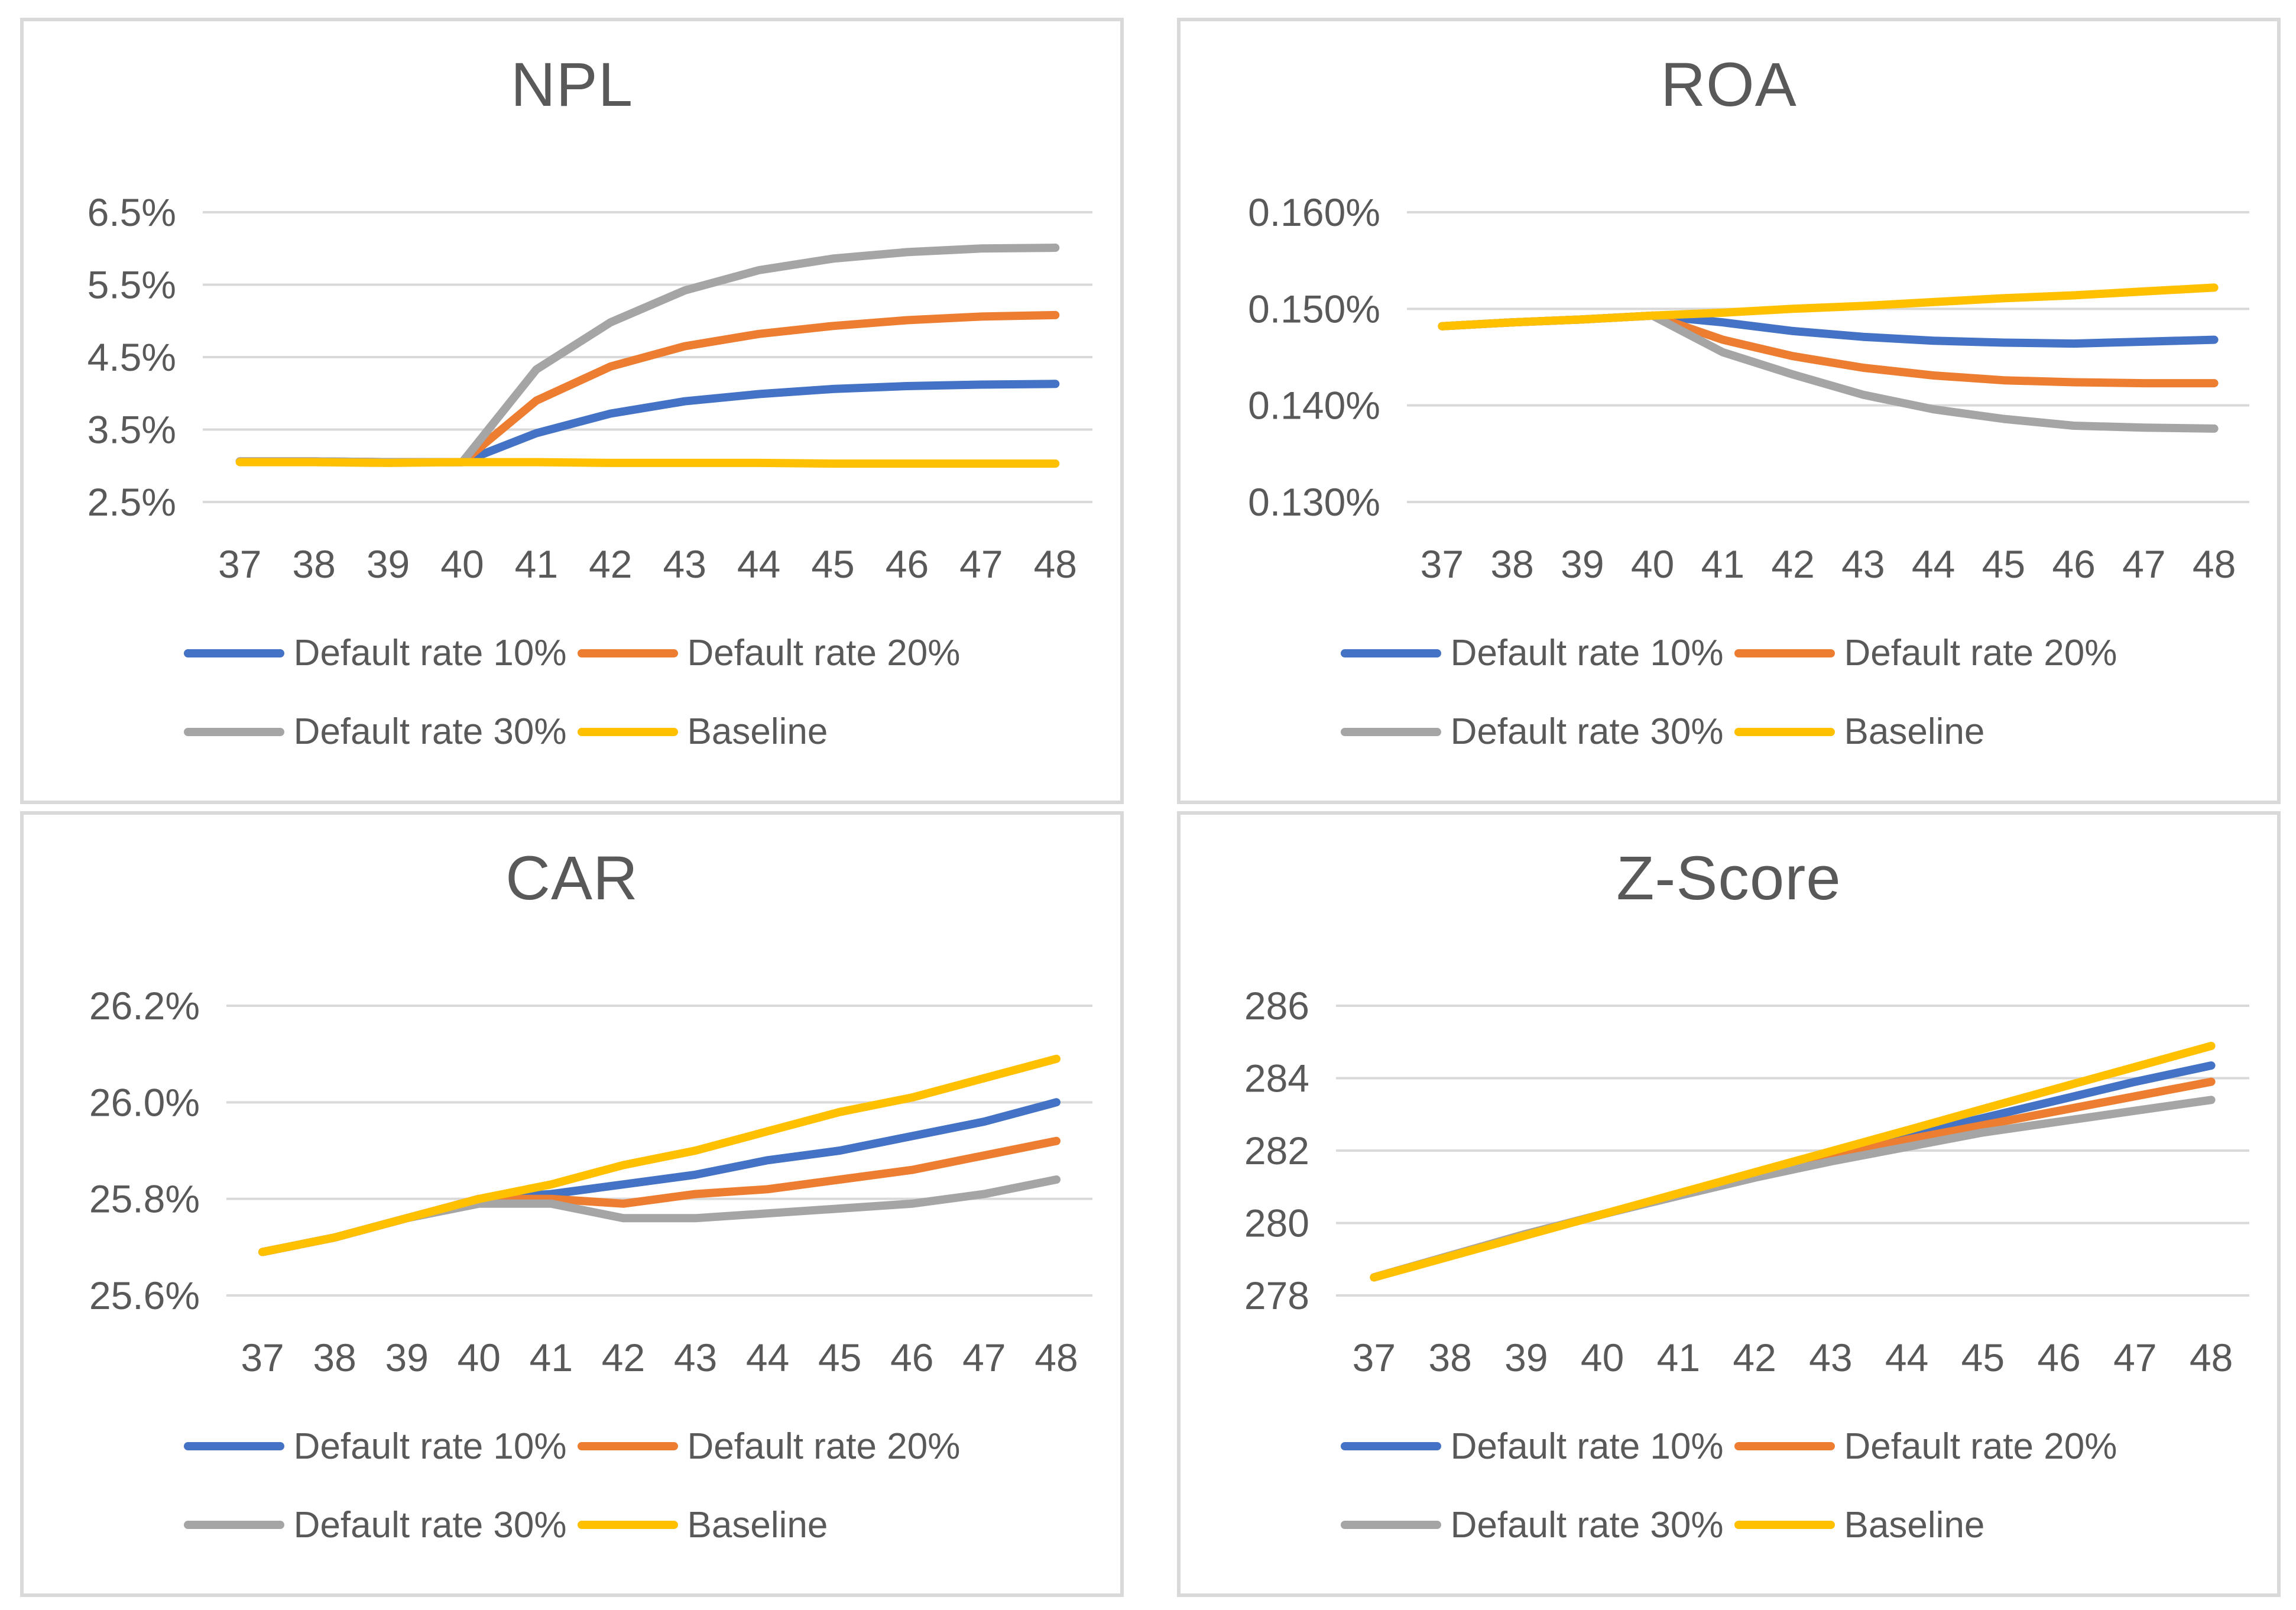 The height and width of the screenshot is (1610, 2296). What do you see at coordinates (131, 357) in the screenshot?
I see `y-axis-tick-label: 4.5%` at bounding box center [131, 357].